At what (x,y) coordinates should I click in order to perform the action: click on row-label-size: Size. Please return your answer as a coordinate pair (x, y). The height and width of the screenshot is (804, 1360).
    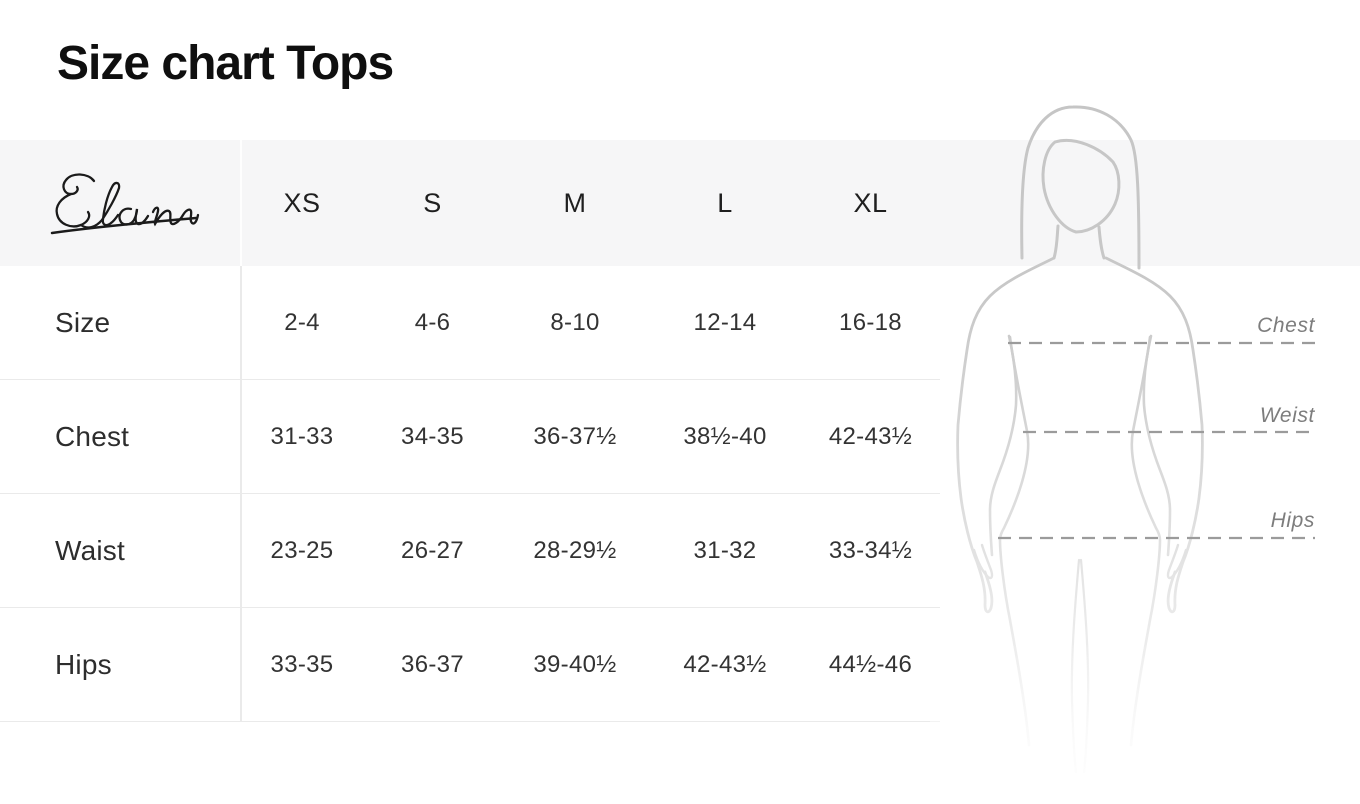
    Looking at the image, I should click on (83, 322).